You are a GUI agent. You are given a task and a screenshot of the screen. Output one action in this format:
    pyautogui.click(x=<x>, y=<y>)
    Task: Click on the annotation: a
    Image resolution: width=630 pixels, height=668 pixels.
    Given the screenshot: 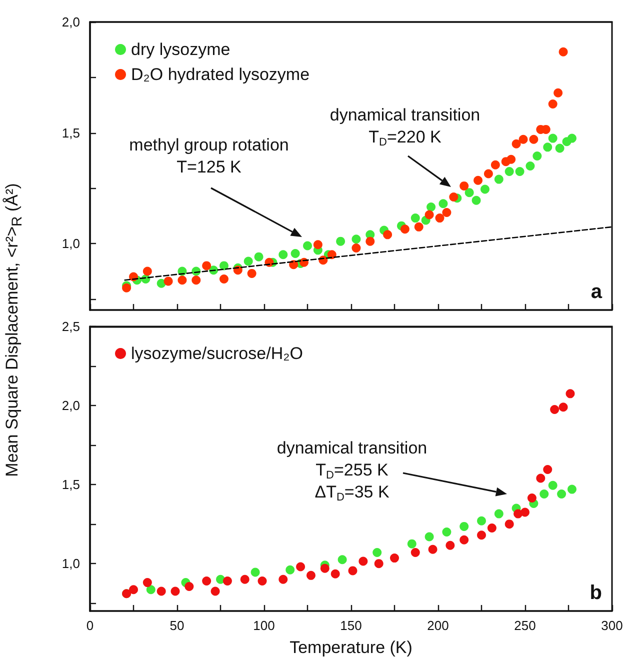 What is the action you would take?
    pyautogui.click(x=596, y=292)
    